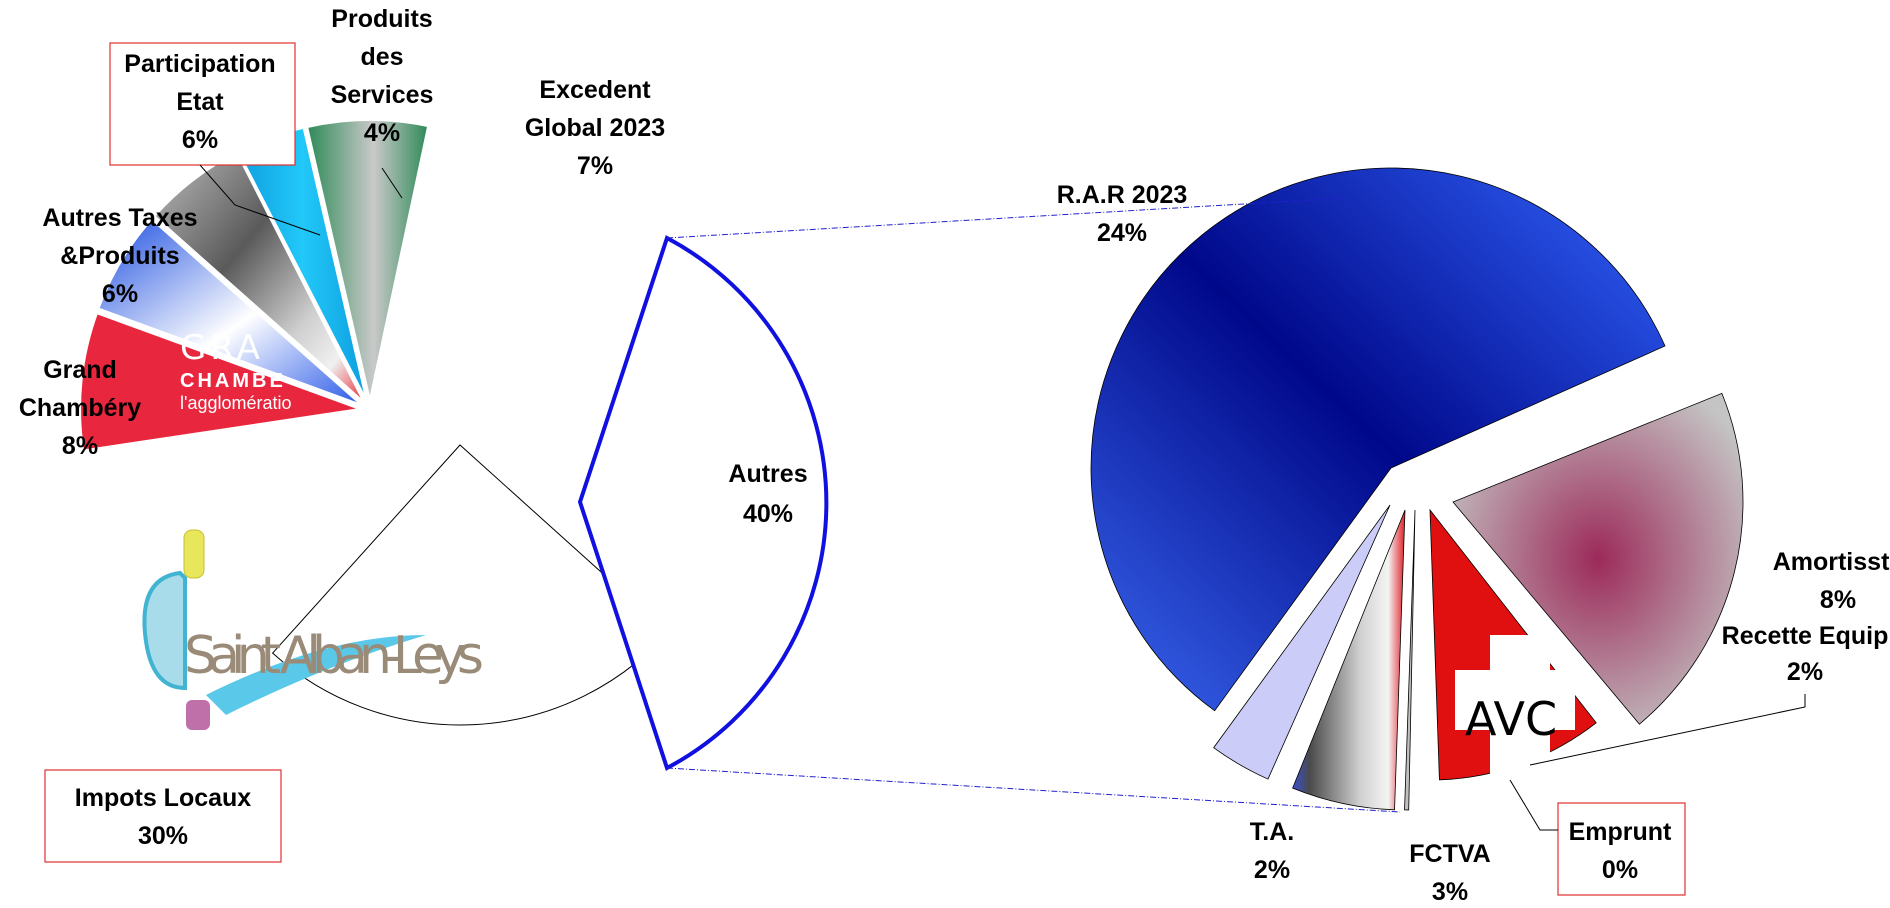 Image resolution: width=1890 pixels, height=908 pixels. What do you see at coordinates (1410, 660) in the screenshot?
I see `slice-emprunt` at bounding box center [1410, 660].